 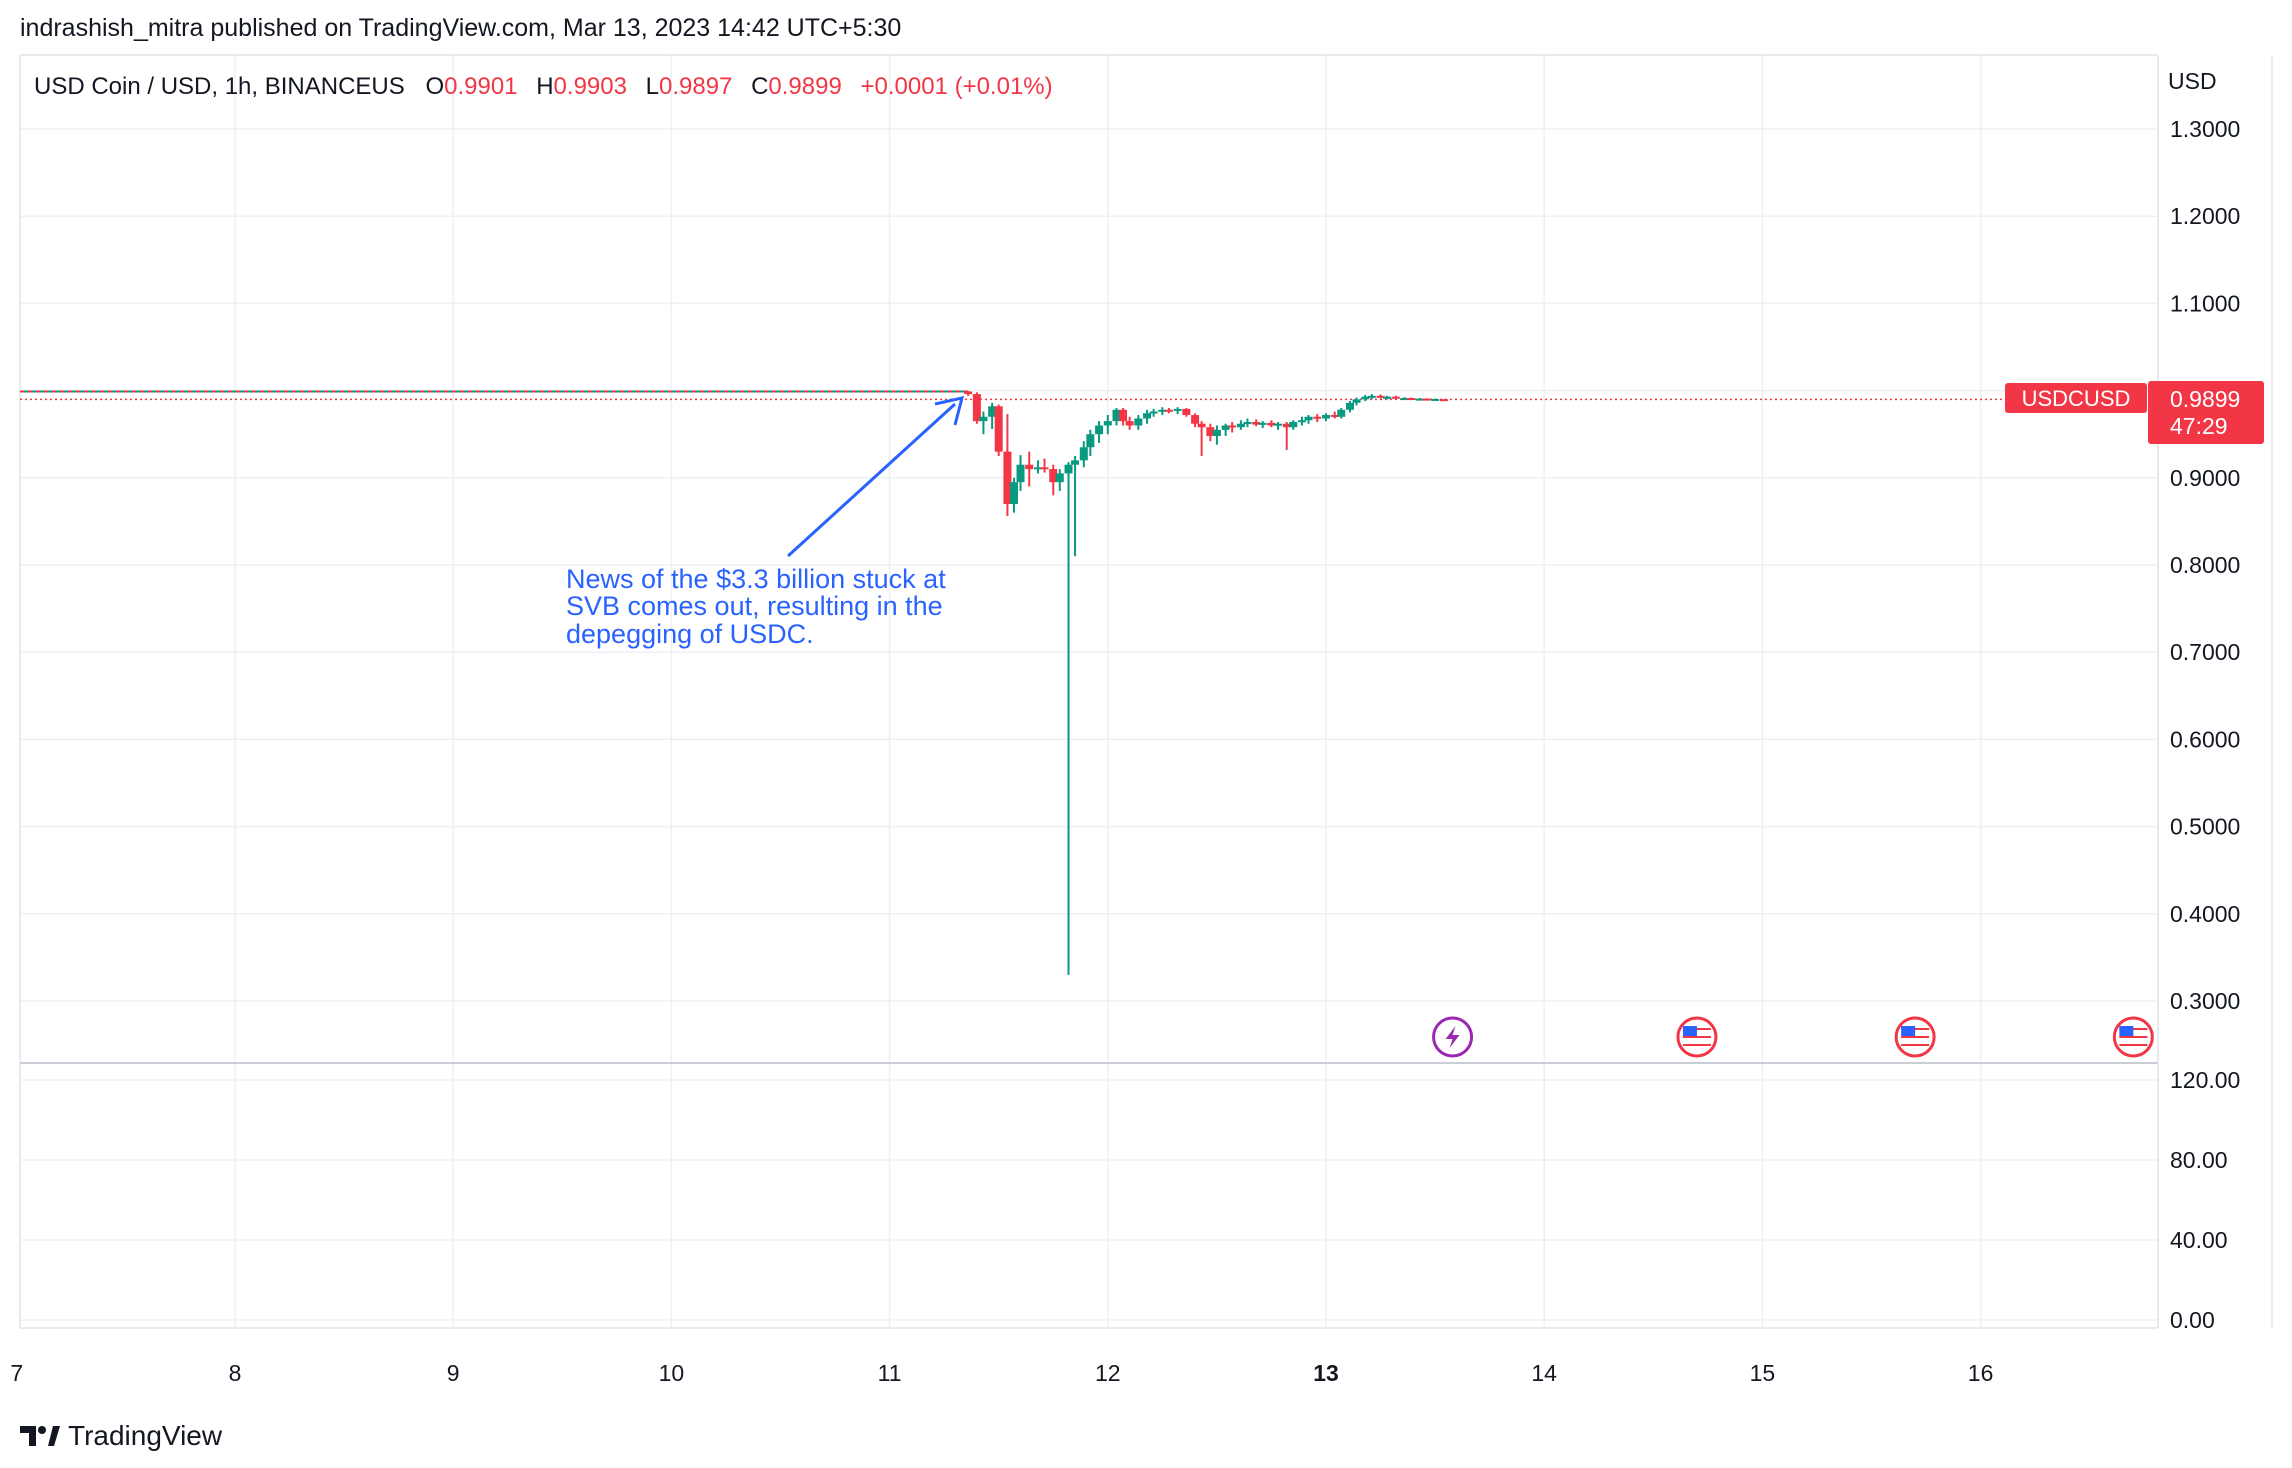 What do you see at coordinates (690, 634) in the screenshot?
I see `annotation-line-3: depegging of USDC.` at bounding box center [690, 634].